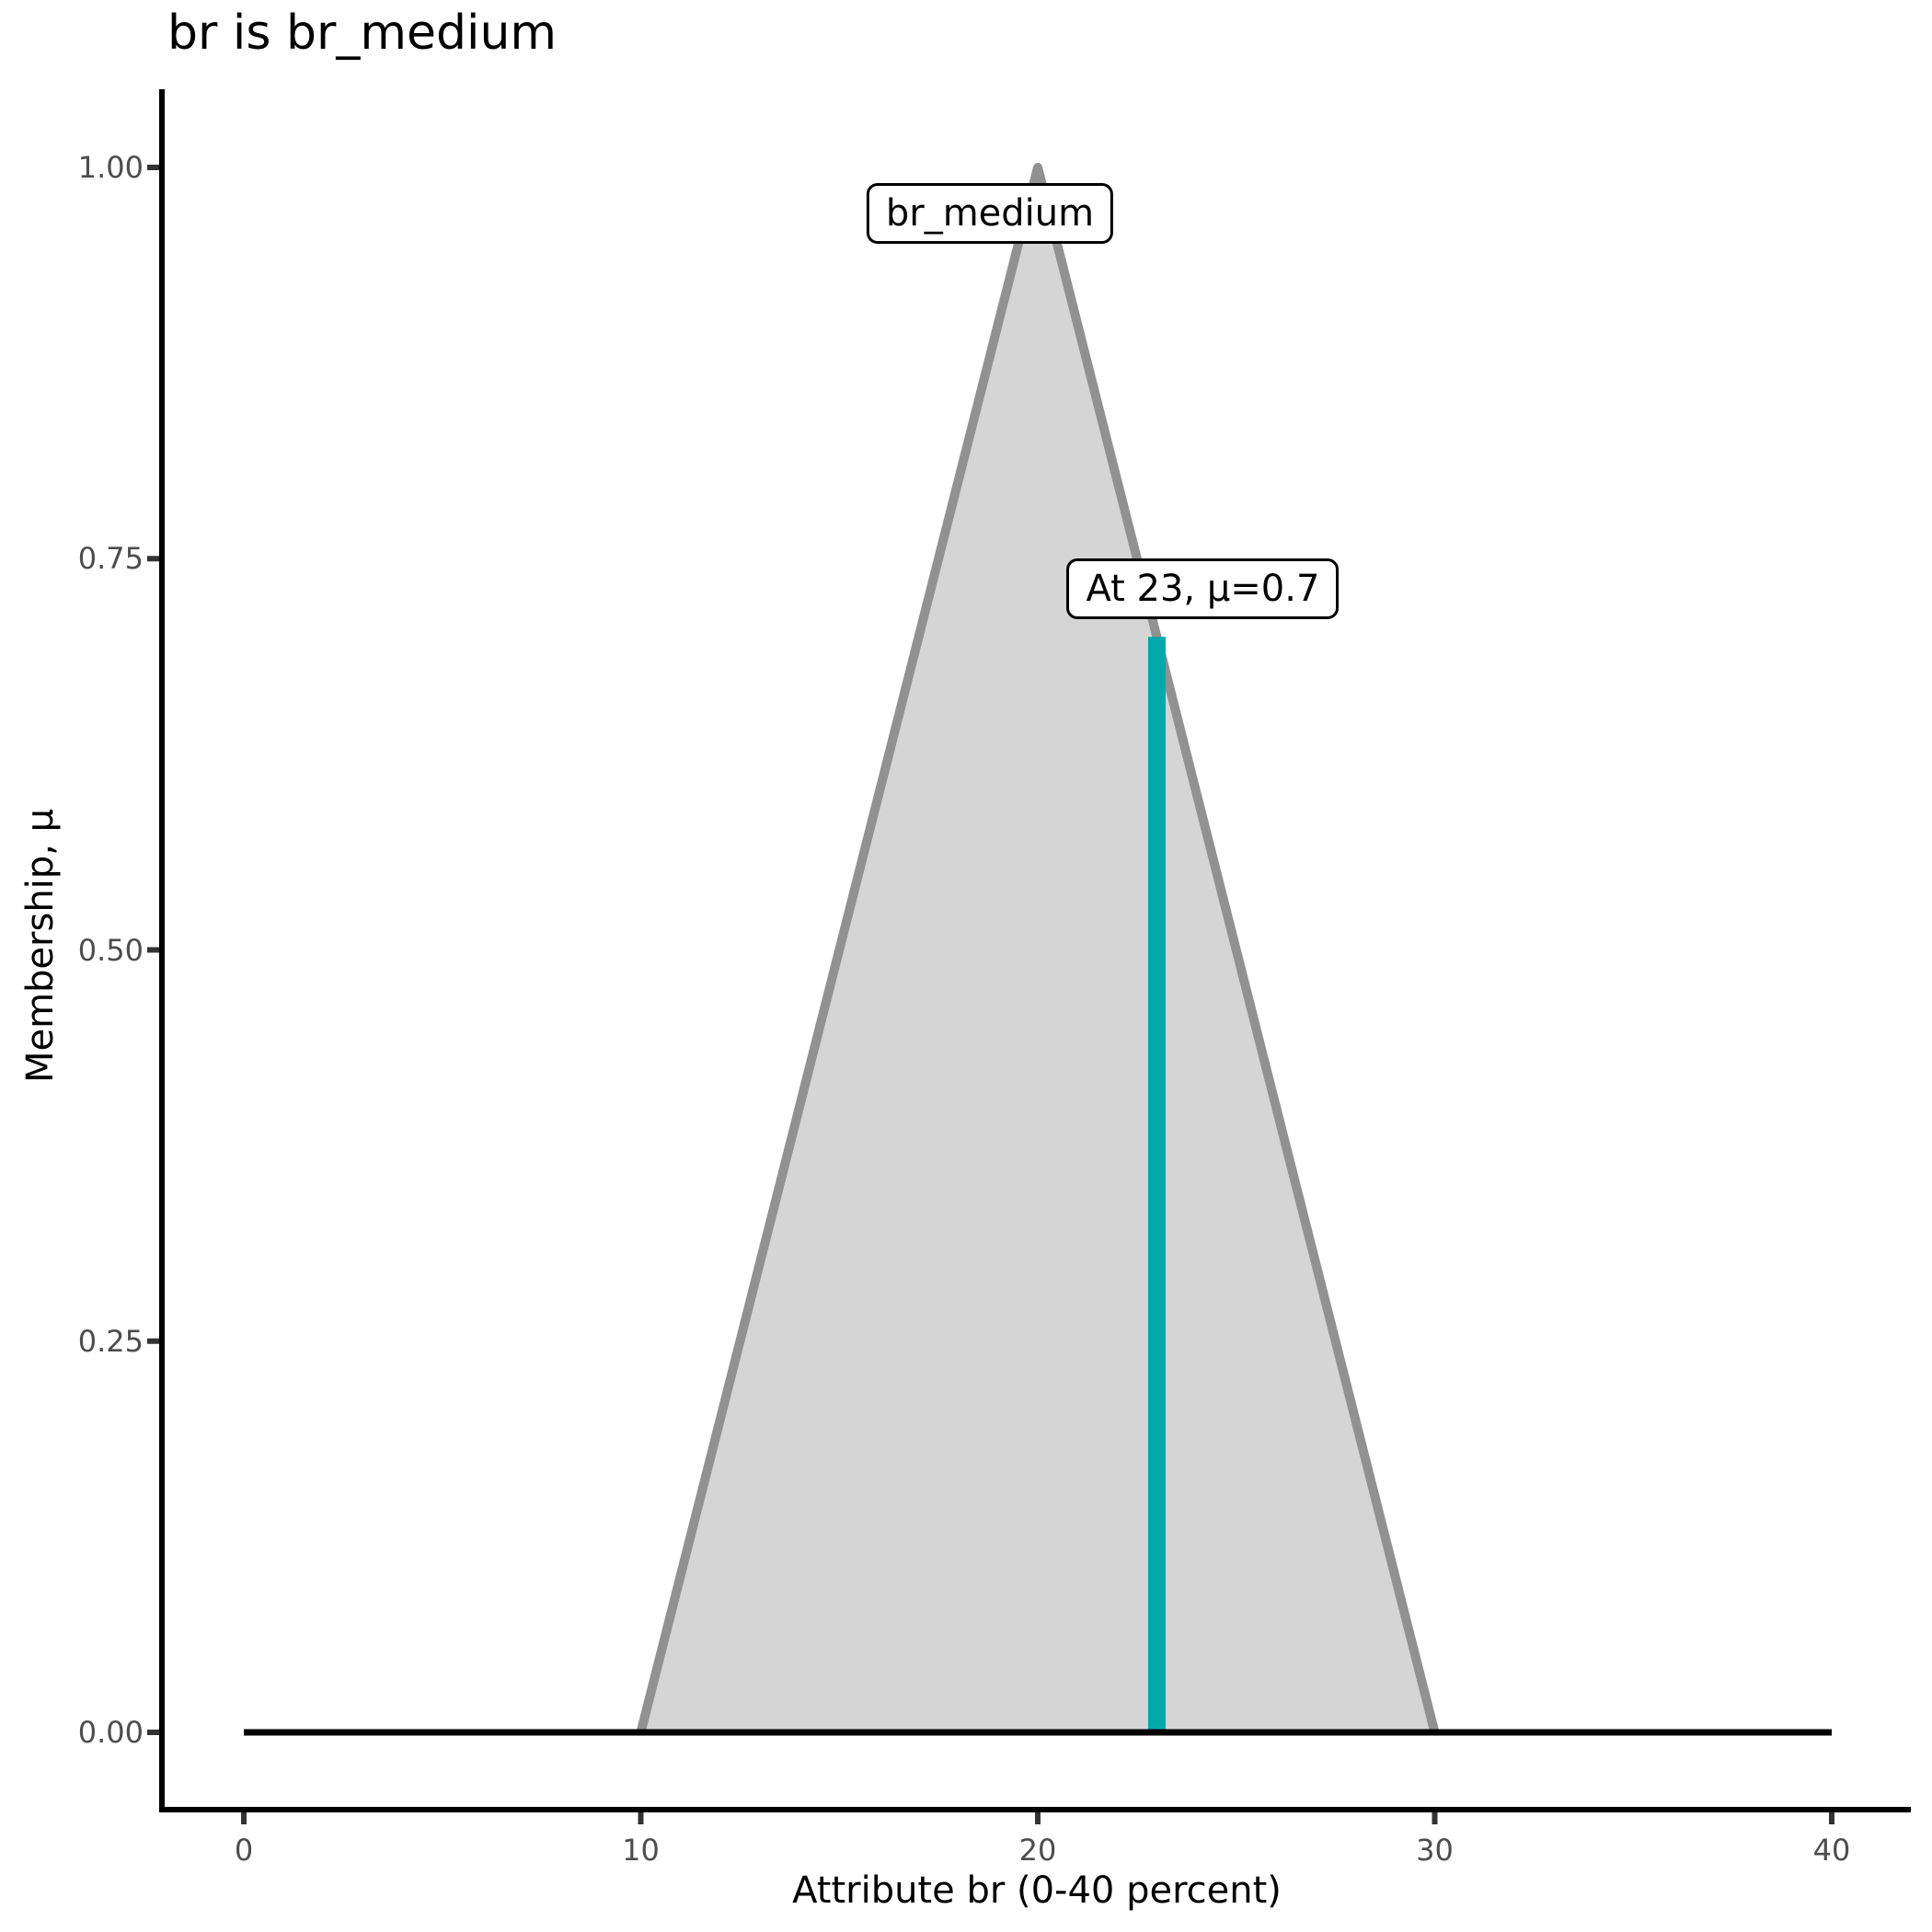 Image resolution: width=1932 pixels, height=1932 pixels. Describe the element at coordinates (110, 1732) in the screenshot. I see `y-tick-label: 0.00` at that location.